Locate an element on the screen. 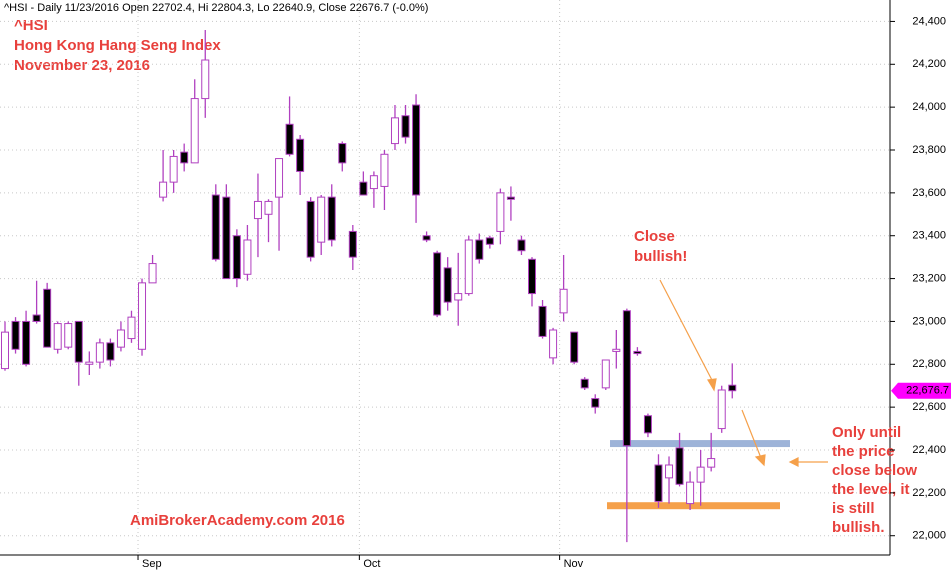  y-tick-label: 22,400 is located at coordinates (929, 450).